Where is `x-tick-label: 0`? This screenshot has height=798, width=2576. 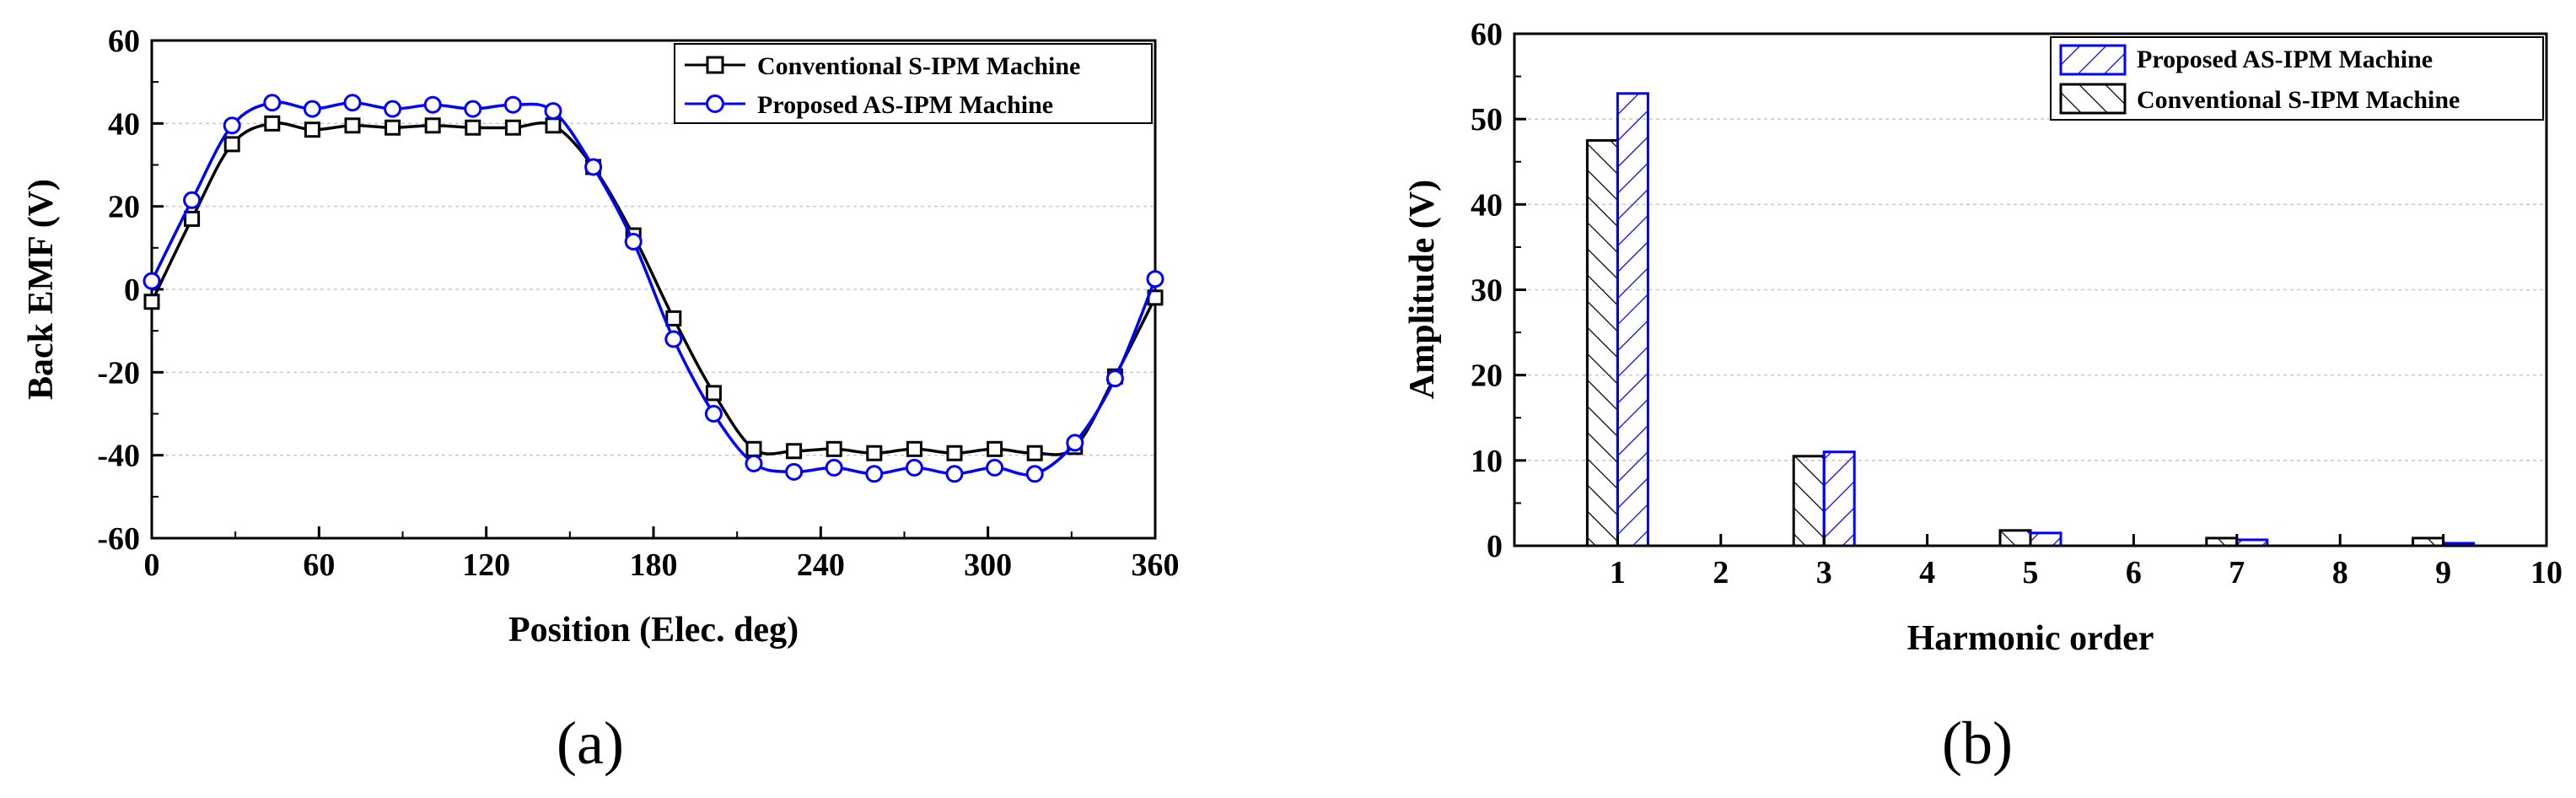 x-tick-label: 0 is located at coordinates (152, 565).